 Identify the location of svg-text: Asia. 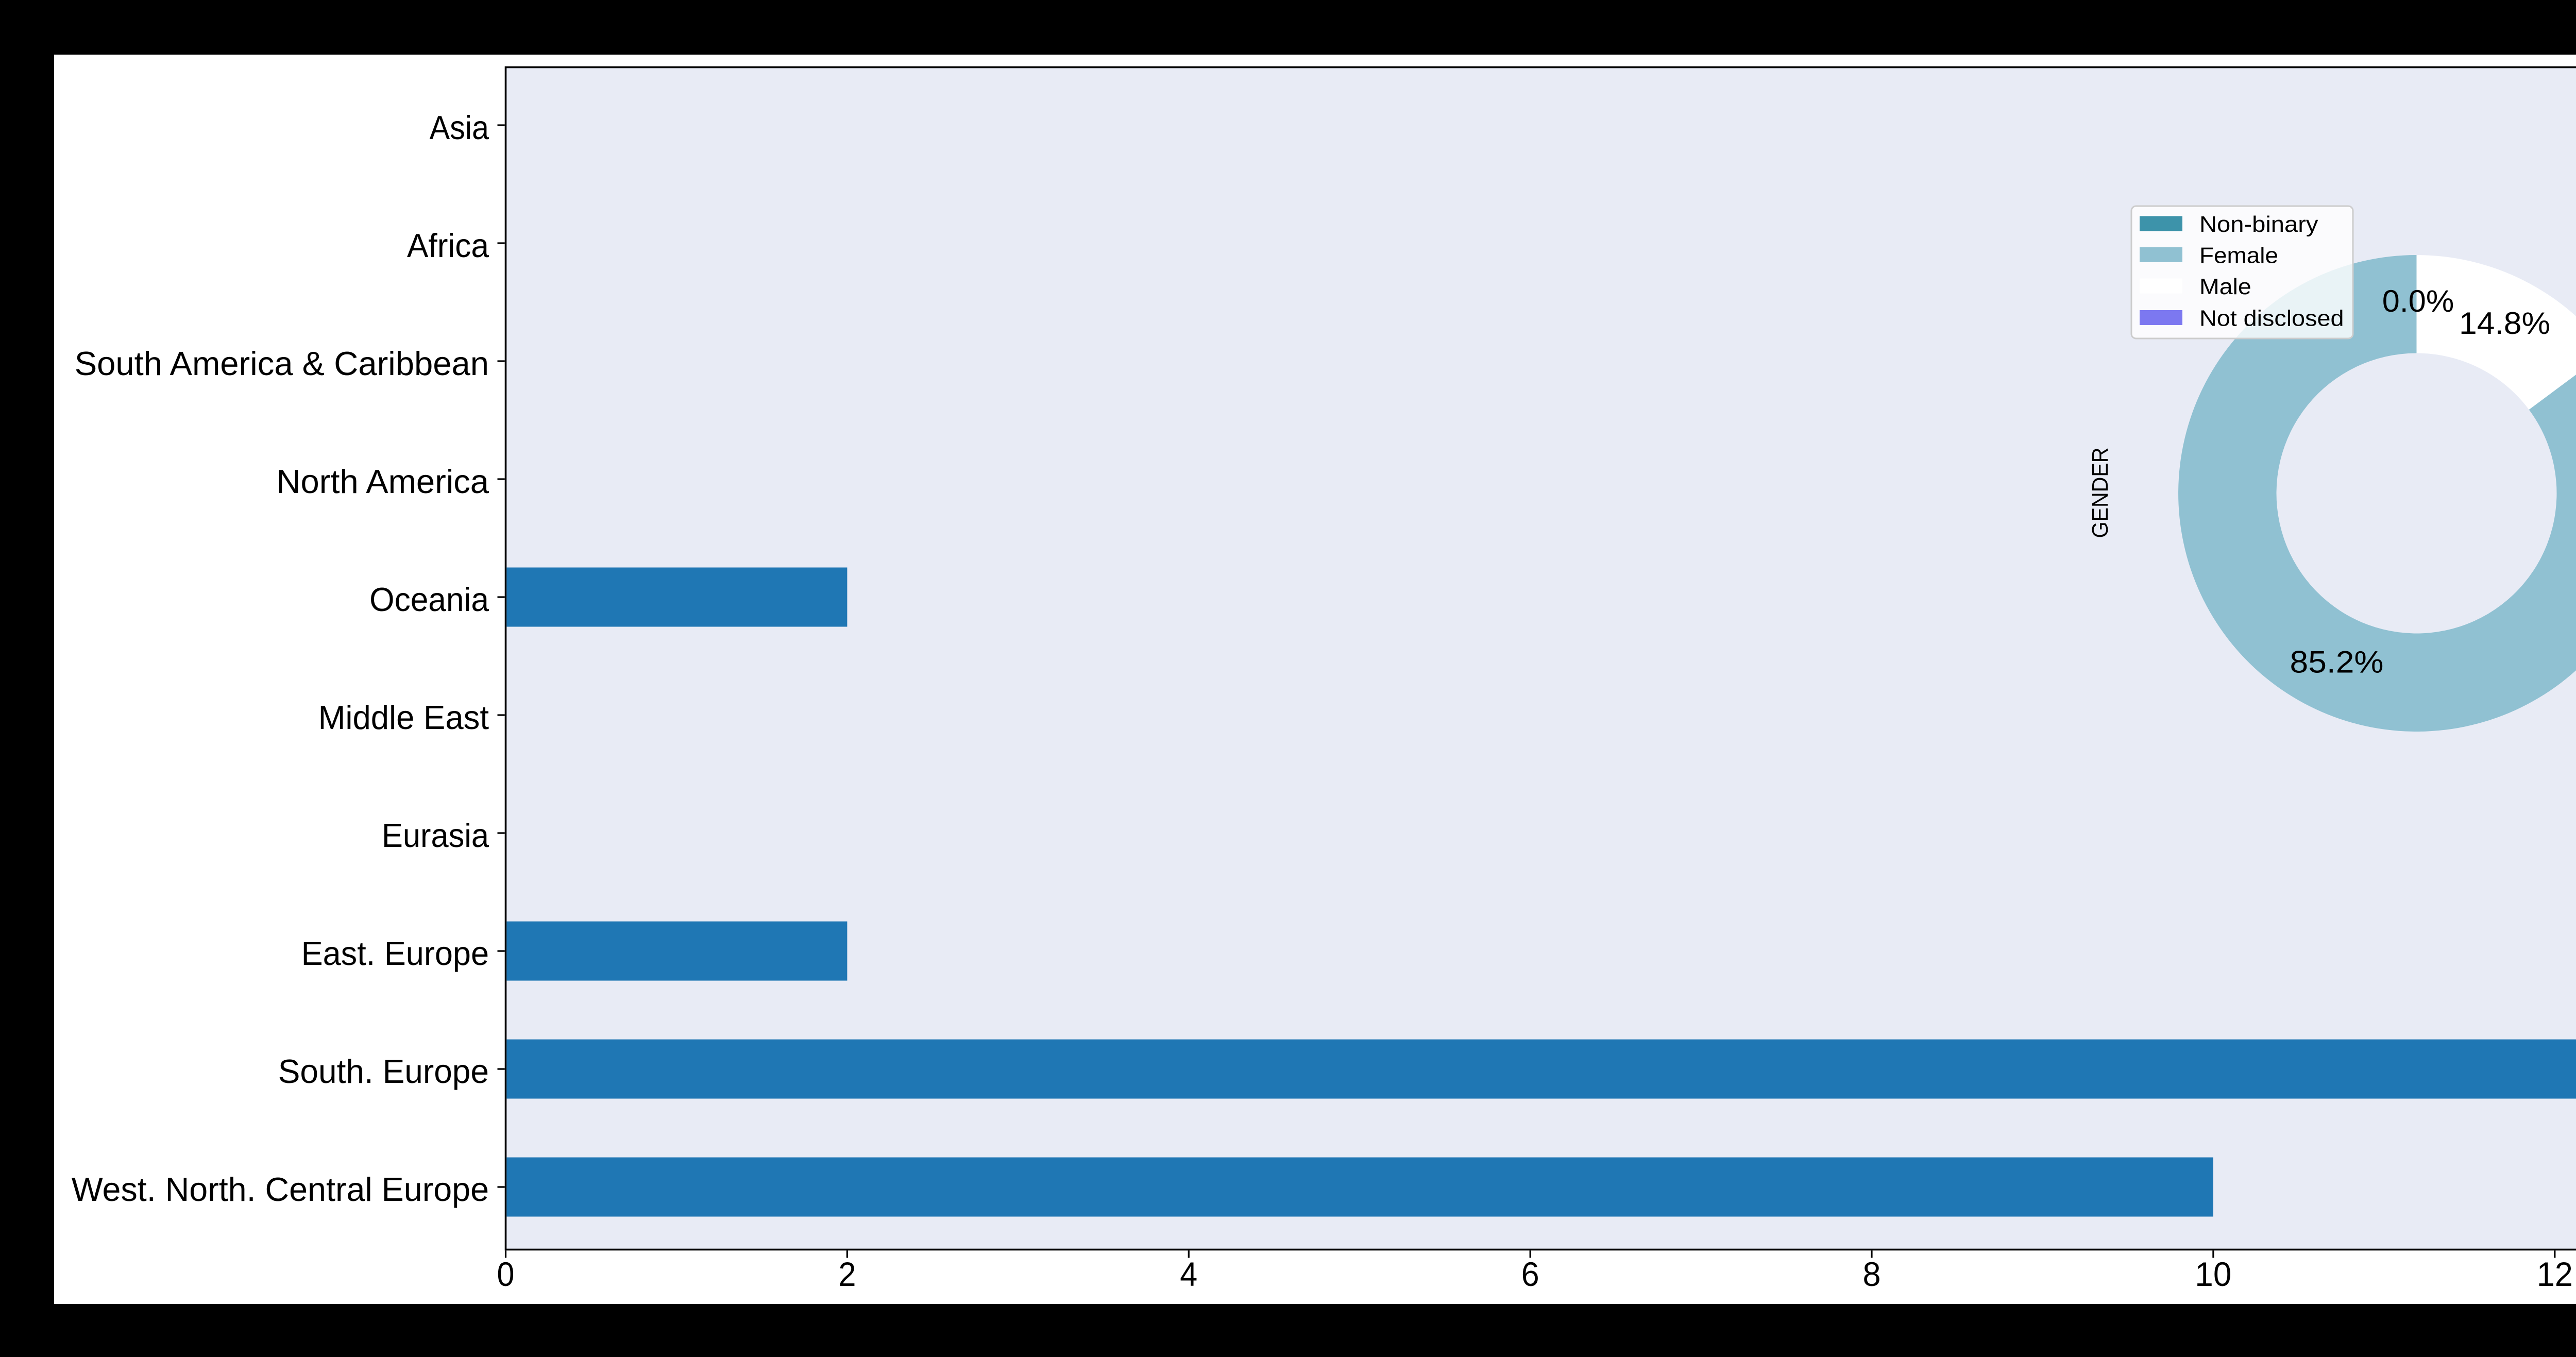
(459, 128).